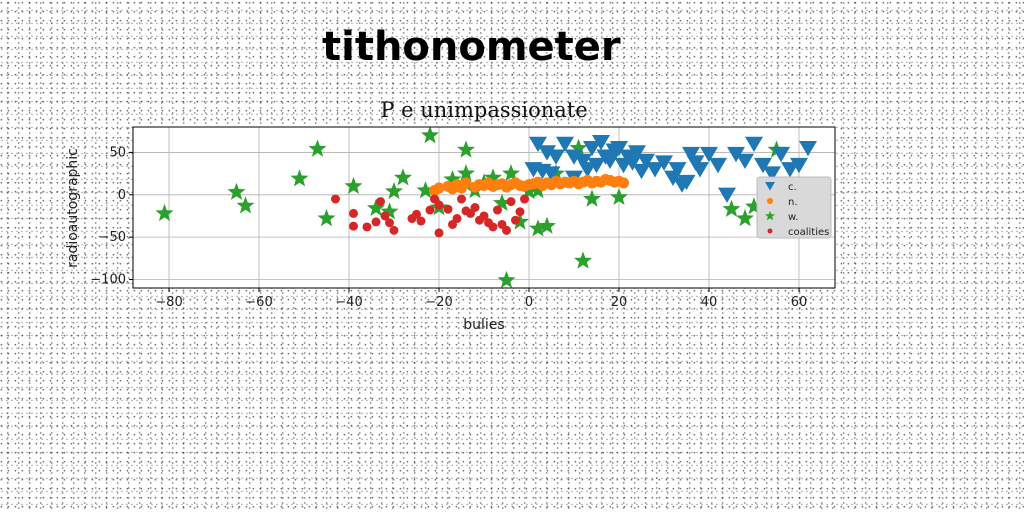 This screenshot has width=1024, height=512. I want to click on page-title: tithonometer, so click(471, 47).